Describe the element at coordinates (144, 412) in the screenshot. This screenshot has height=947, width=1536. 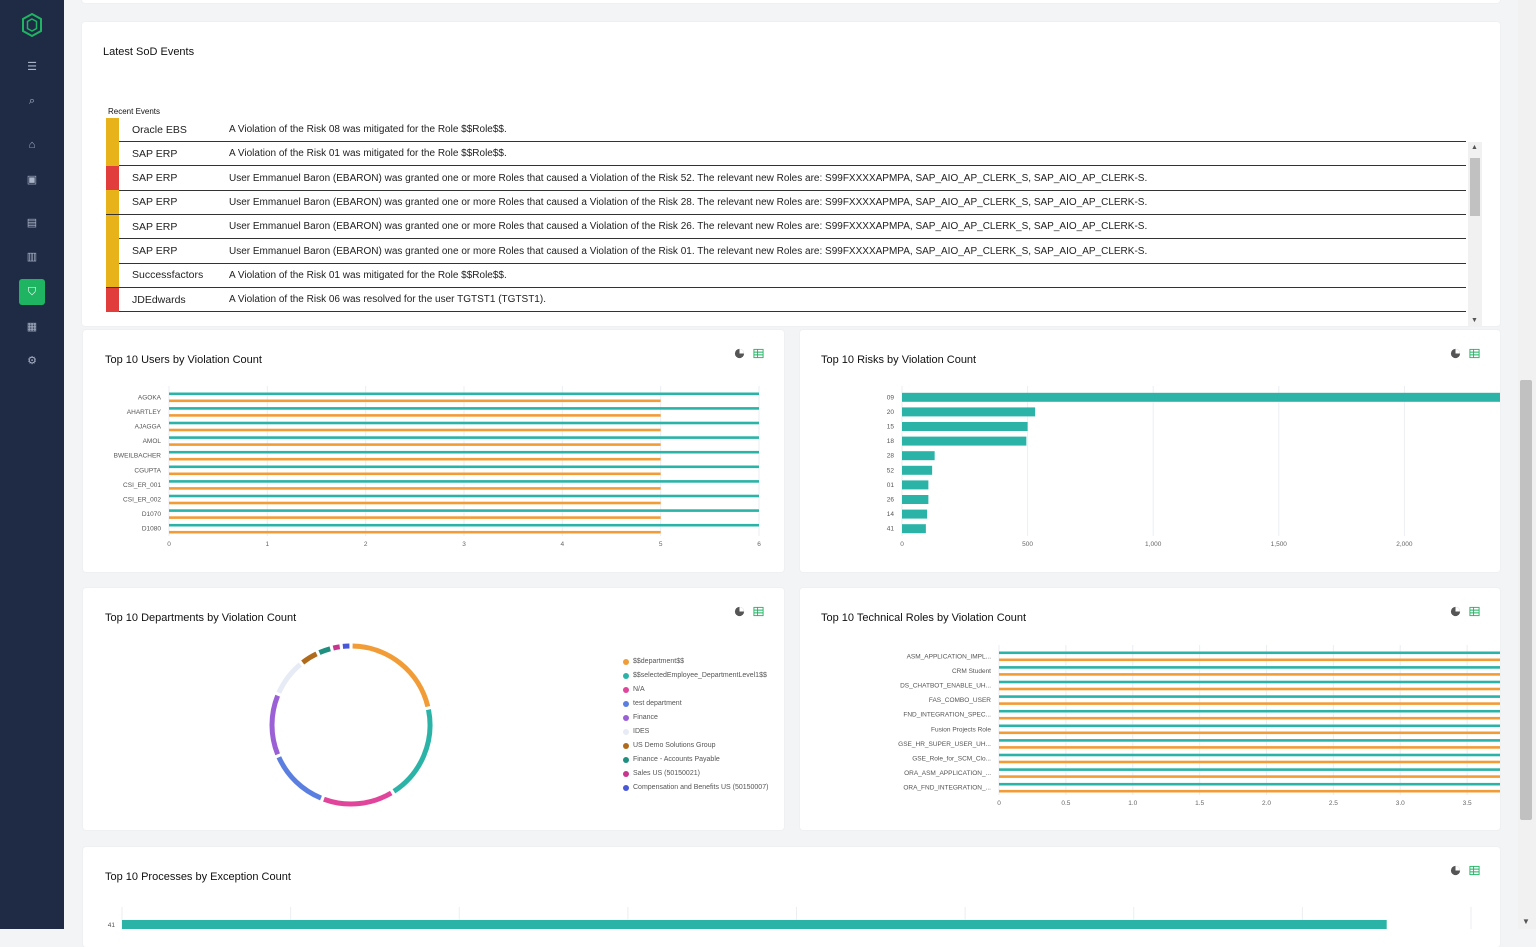
I see `y-tick-label: AHARTLEY` at that location.